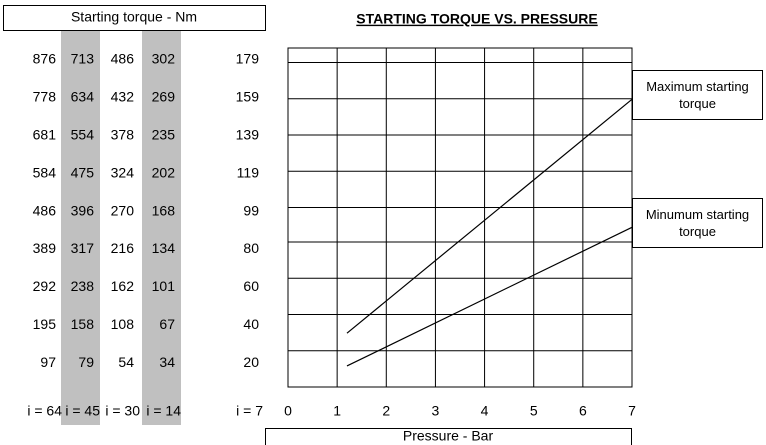 This screenshot has width=766, height=445. Describe the element at coordinates (249, 411) in the screenshot. I see `column-label: i = 7` at that location.